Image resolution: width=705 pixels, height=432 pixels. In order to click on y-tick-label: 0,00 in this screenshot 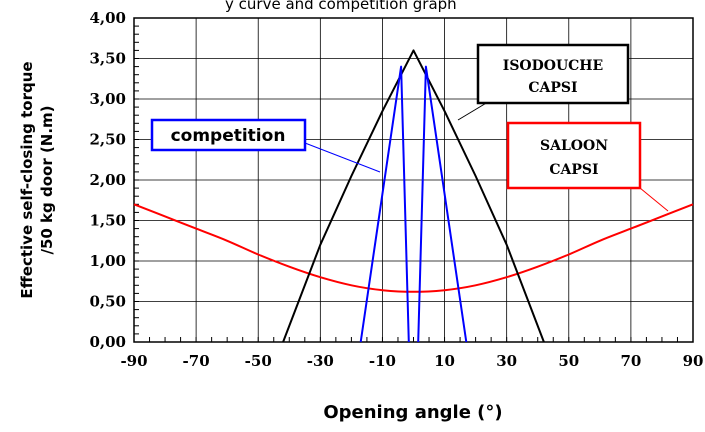, I will do `click(107, 342)`.